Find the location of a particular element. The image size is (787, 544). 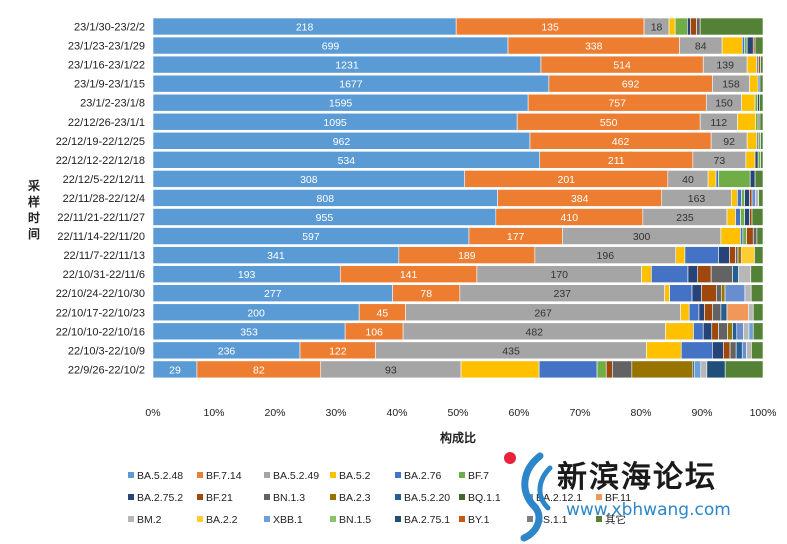

legend-label: 其它 is located at coordinates (615, 519).